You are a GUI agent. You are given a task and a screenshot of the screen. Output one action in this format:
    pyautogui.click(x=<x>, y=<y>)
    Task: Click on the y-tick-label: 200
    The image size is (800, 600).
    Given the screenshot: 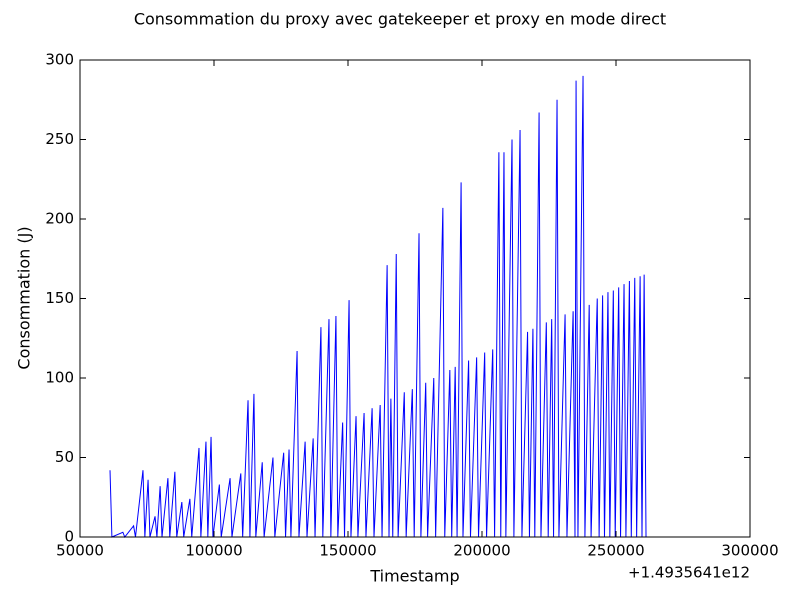 What is the action you would take?
    pyautogui.click(x=59, y=219)
    